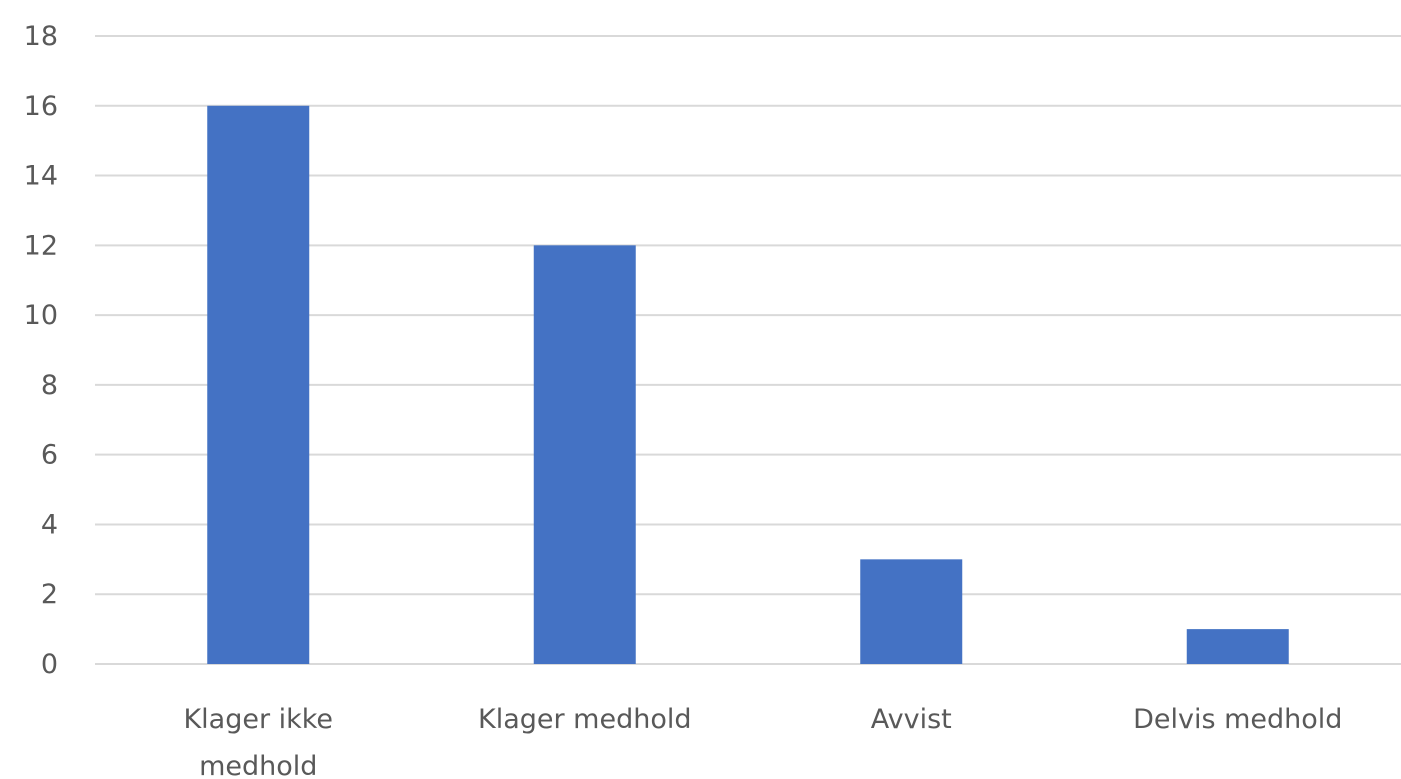  Describe the element at coordinates (258, 741) in the screenshot. I see `x-category-label: Klager ikke medhold` at that location.